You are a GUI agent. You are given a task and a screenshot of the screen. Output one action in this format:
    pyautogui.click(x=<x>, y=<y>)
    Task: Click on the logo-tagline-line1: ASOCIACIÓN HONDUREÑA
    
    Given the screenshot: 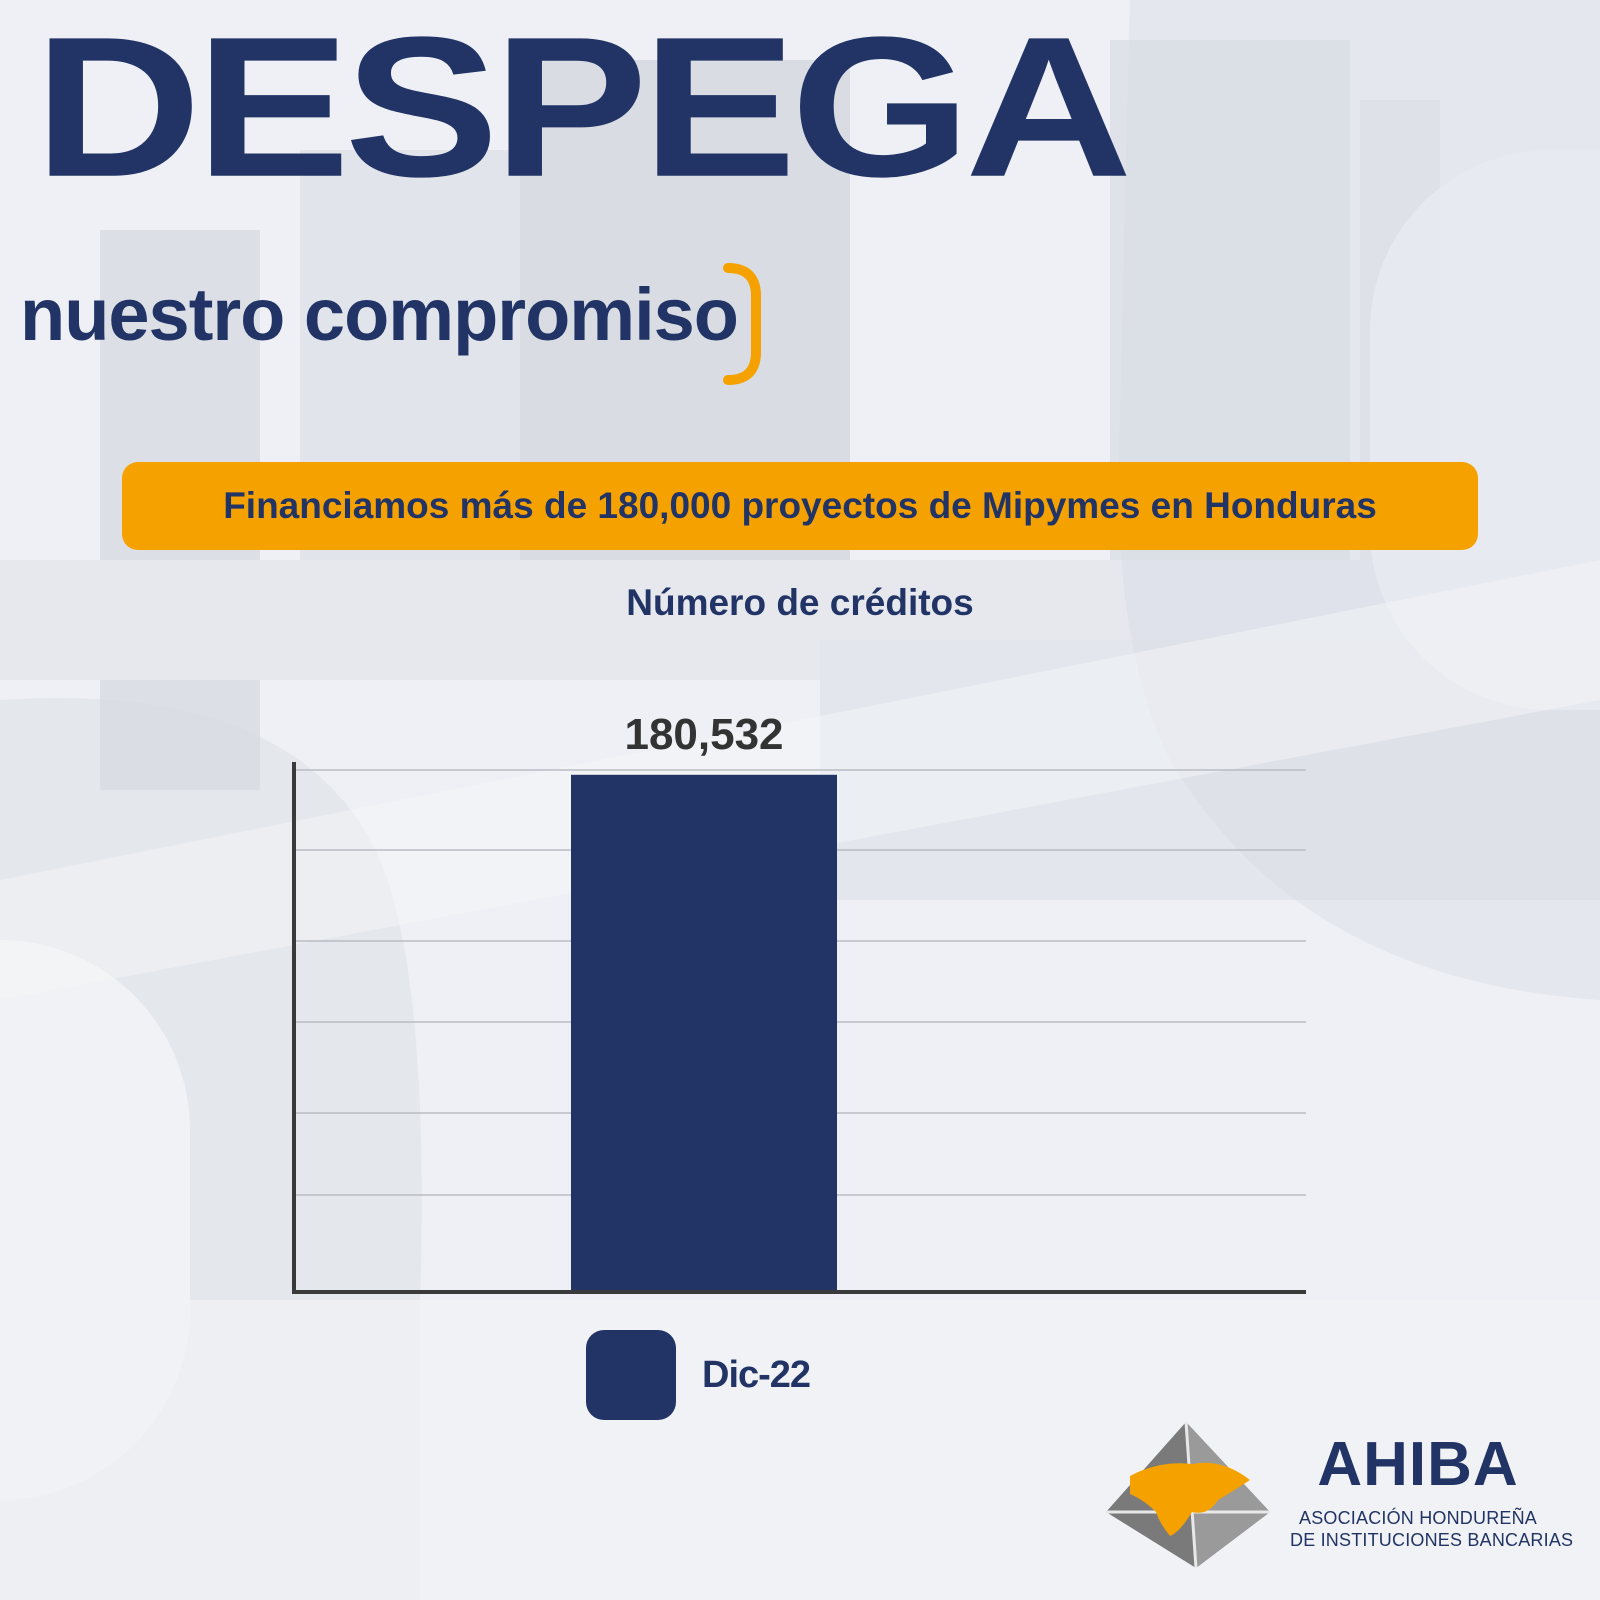 What is the action you would take?
    pyautogui.click(x=1418, y=1518)
    